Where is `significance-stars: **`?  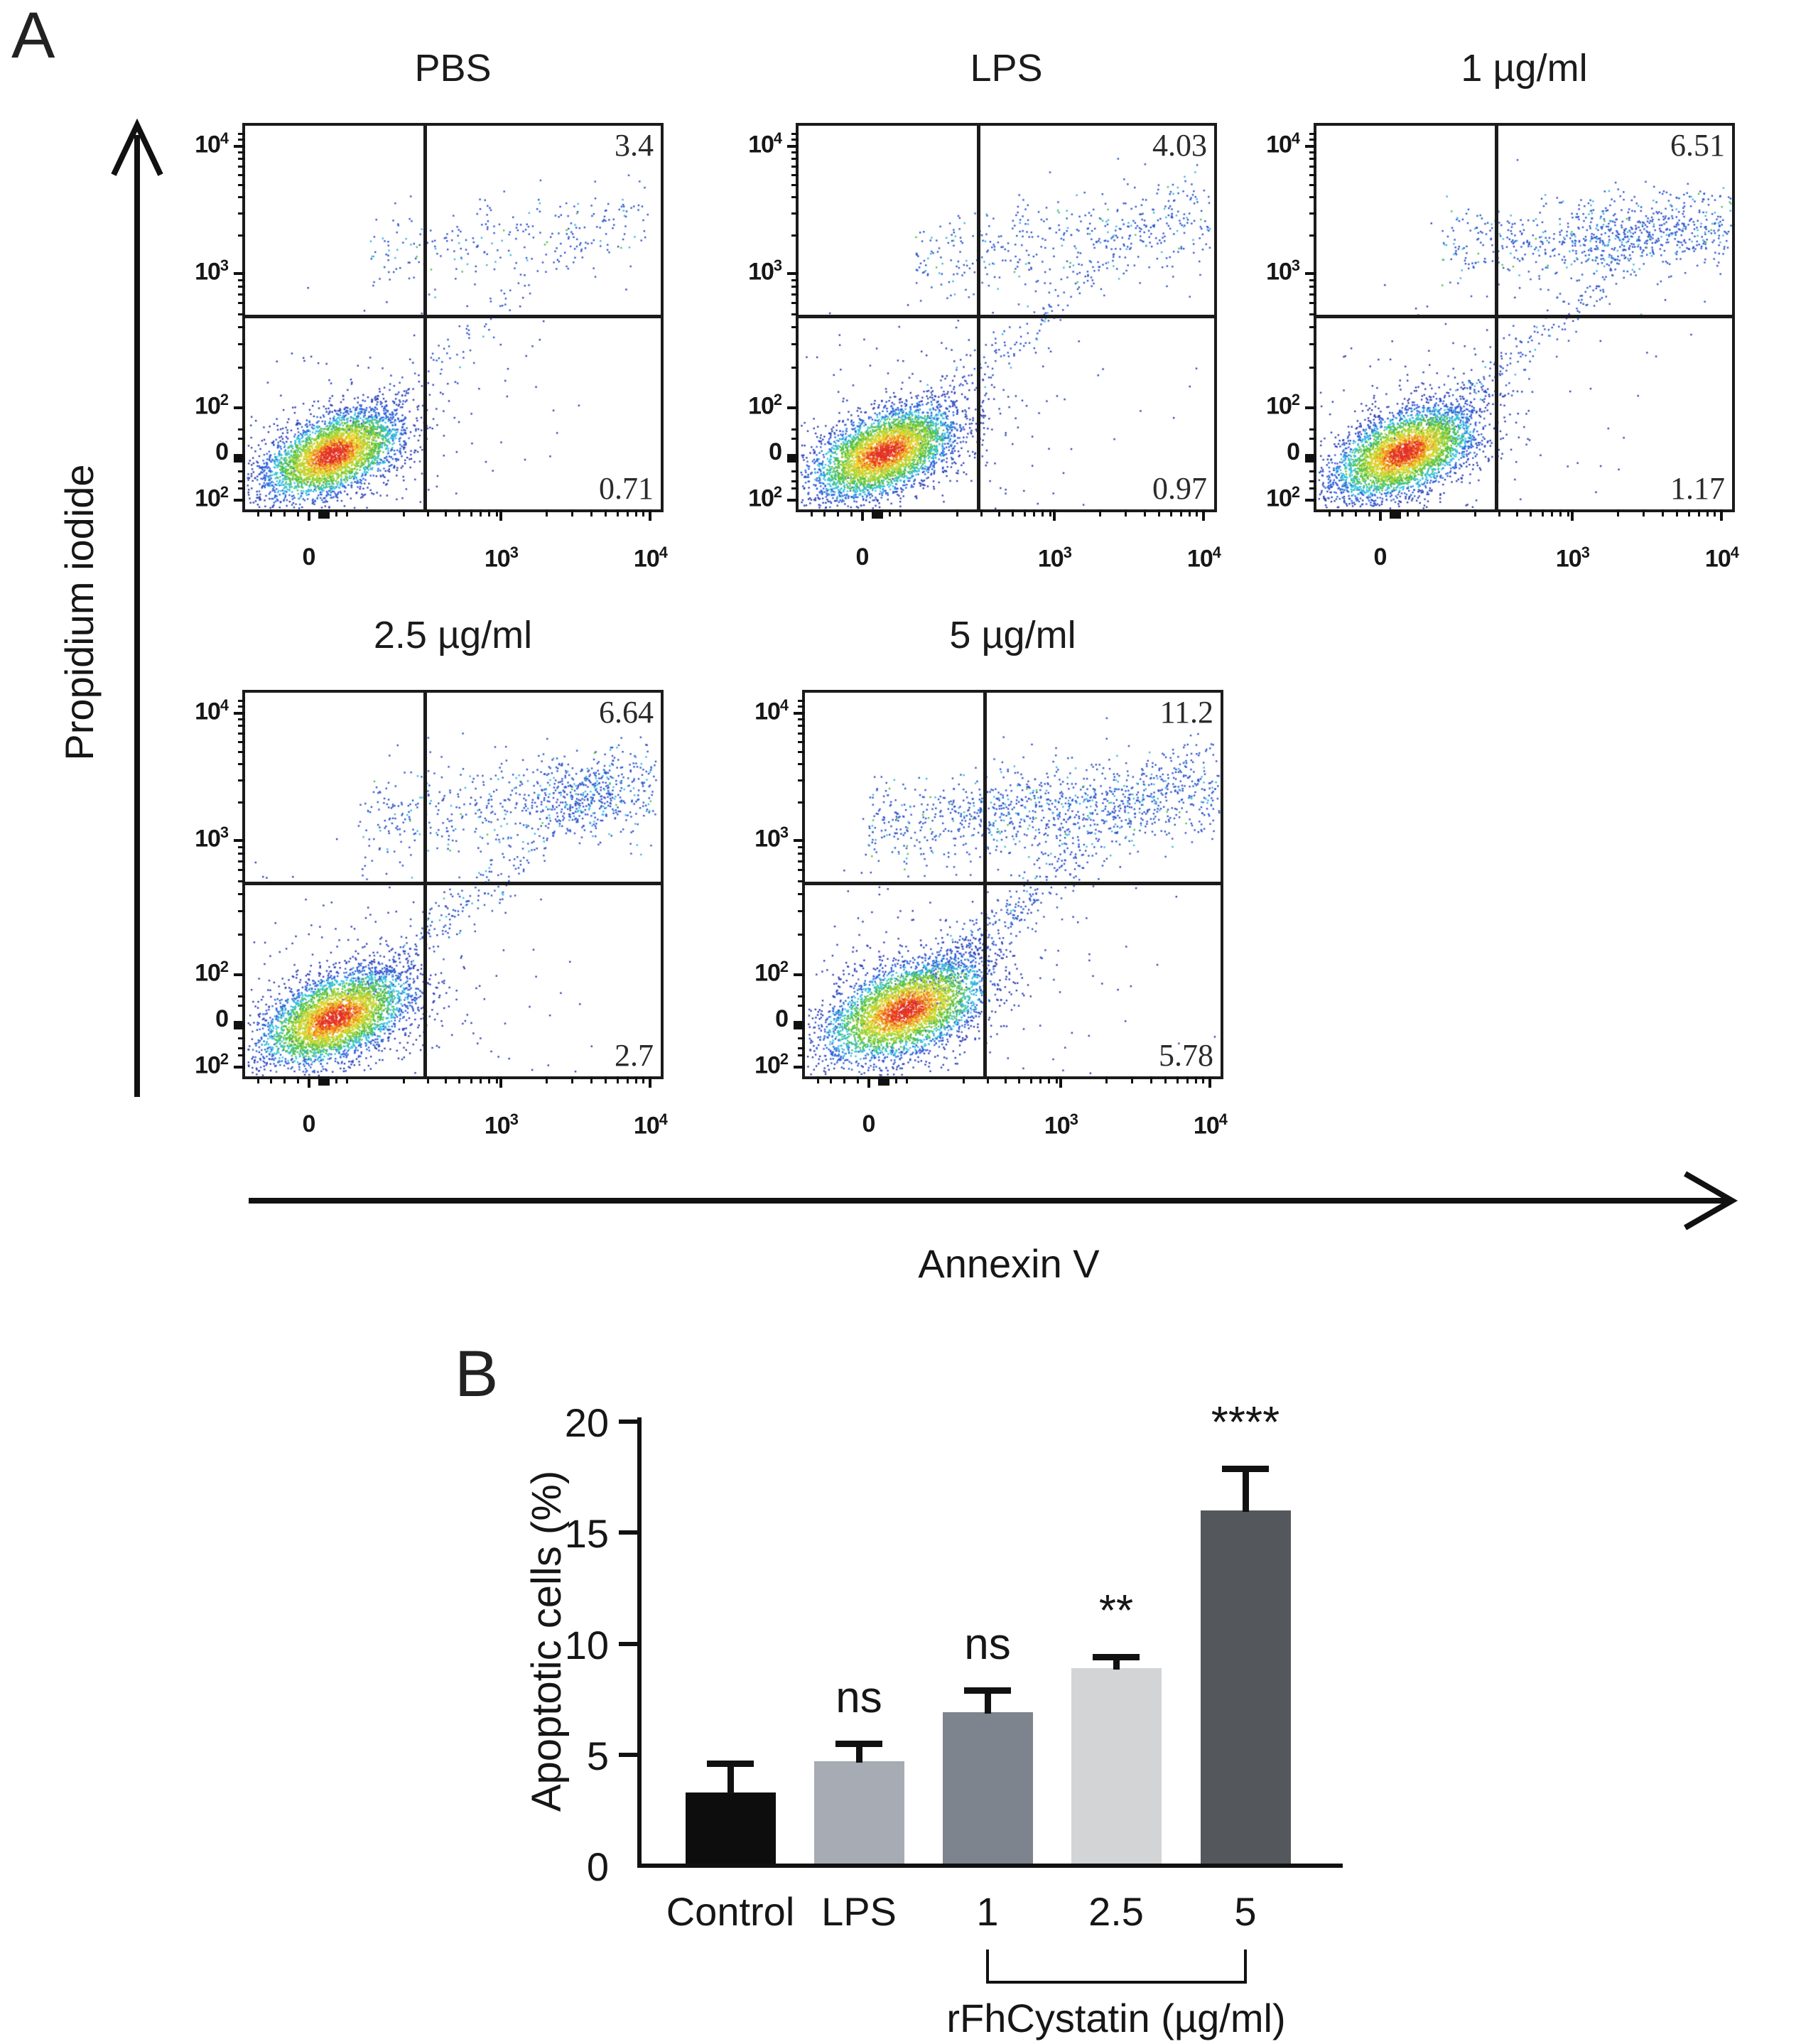
significance-stars: ** is located at coordinates (1116, 1611).